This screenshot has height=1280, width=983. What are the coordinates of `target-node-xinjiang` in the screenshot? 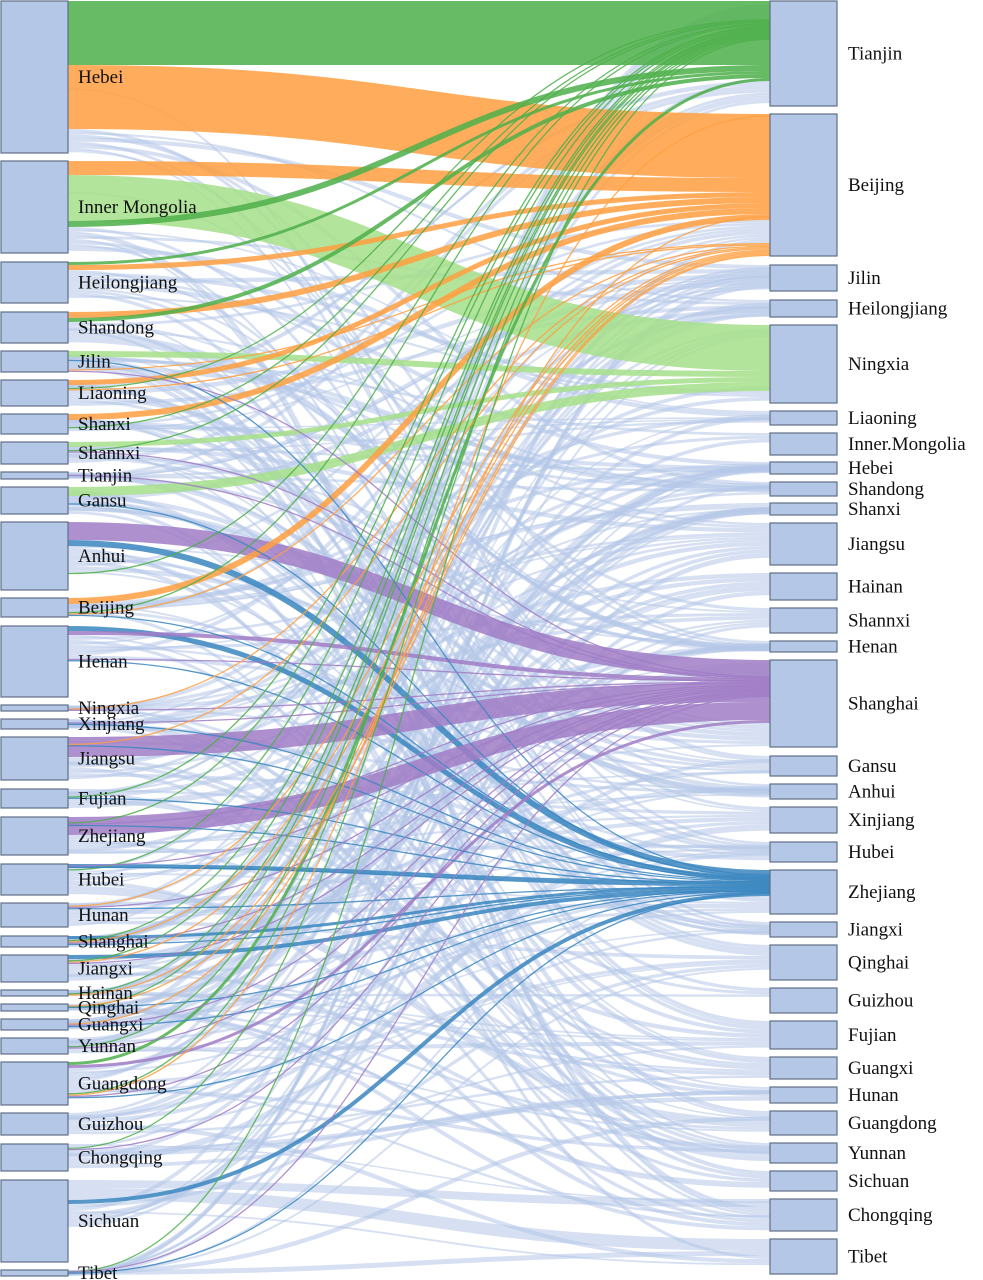 It's located at (803, 820).